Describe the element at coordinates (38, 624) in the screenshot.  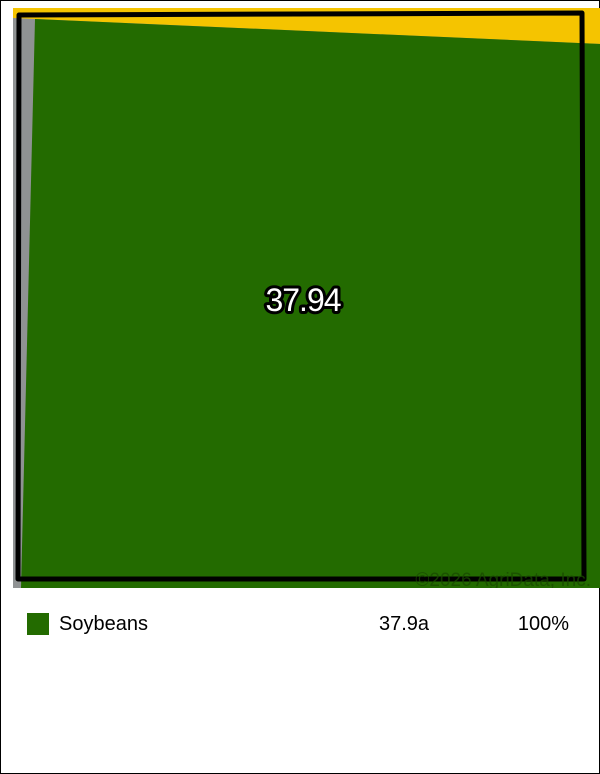
I see `legend-swatch` at that location.